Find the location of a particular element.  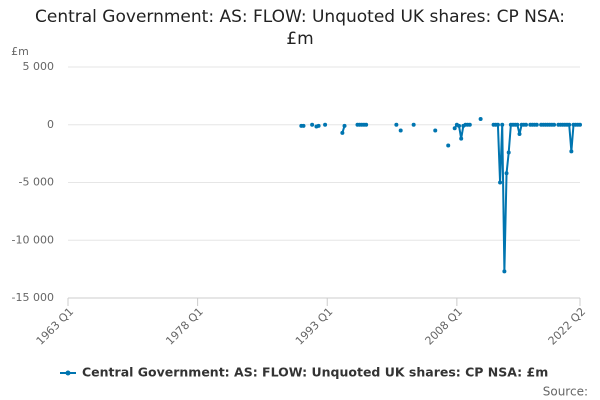

x-tick-label: 1978 Q1 is located at coordinates (184, 326).